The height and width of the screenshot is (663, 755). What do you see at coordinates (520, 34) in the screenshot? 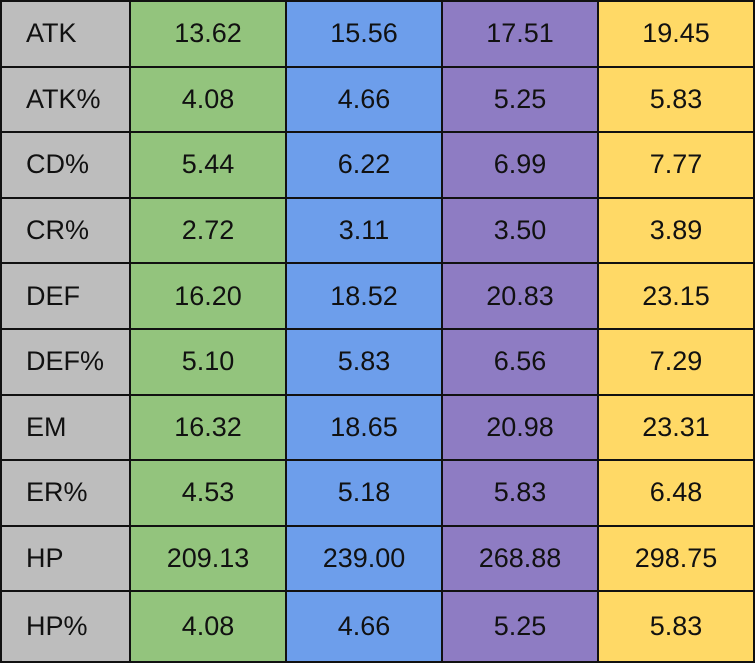
I see `value-cell: 17.51` at bounding box center [520, 34].